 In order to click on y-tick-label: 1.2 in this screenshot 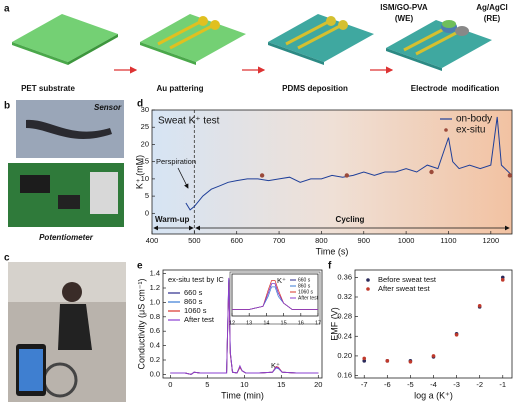, I will do `click(155, 287)`.